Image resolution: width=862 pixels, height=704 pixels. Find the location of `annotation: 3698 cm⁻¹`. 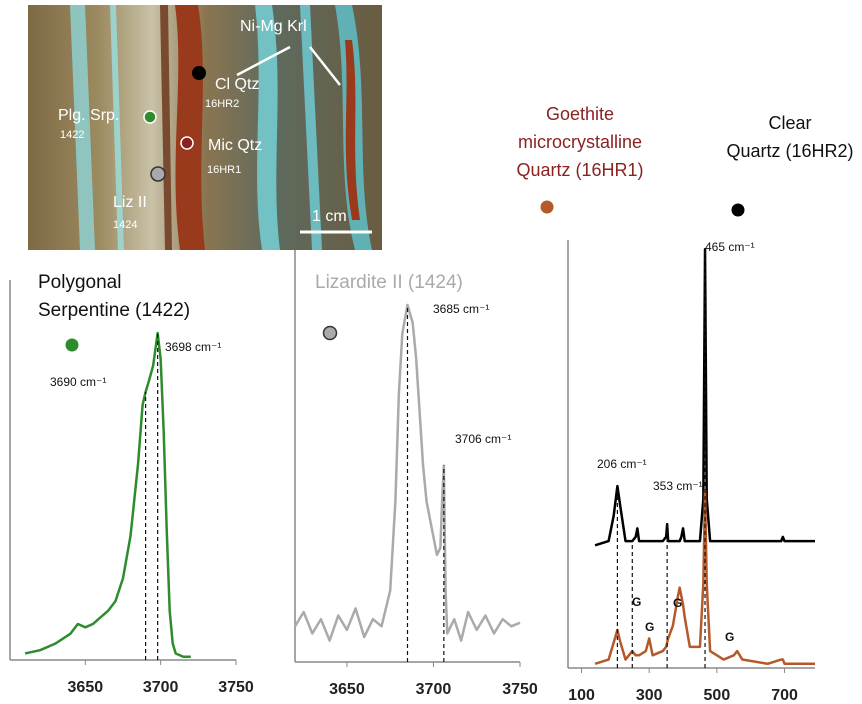

annotation: 3698 cm⁻¹ is located at coordinates (193, 347).